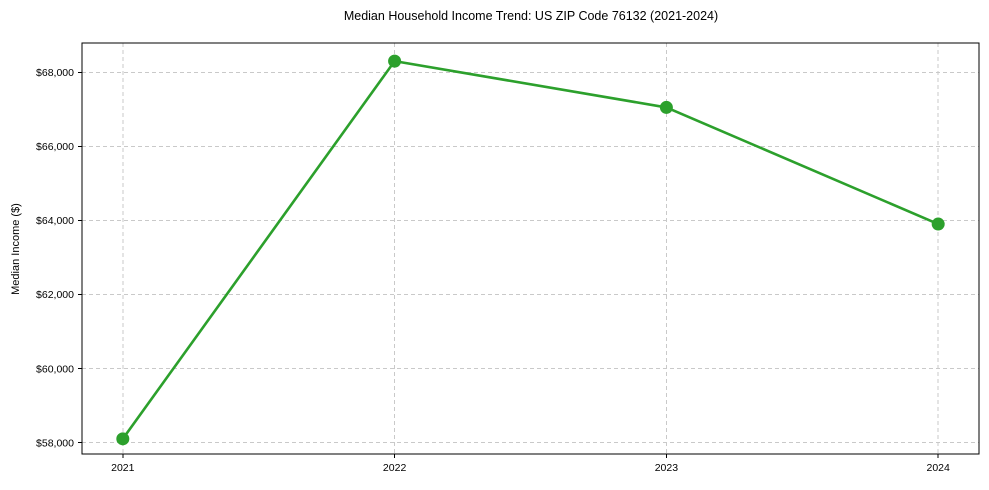 This screenshot has width=989, height=490. I want to click on y-tick-label: $58,000, so click(55, 443).